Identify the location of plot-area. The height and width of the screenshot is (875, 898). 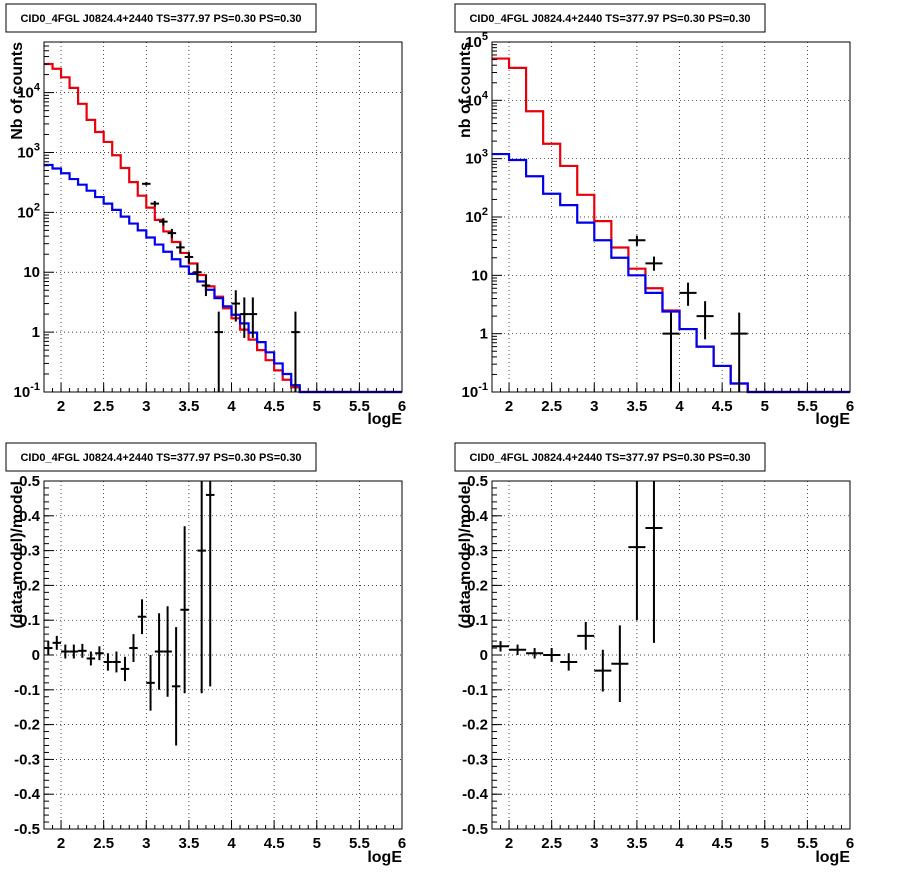
(577, 591).